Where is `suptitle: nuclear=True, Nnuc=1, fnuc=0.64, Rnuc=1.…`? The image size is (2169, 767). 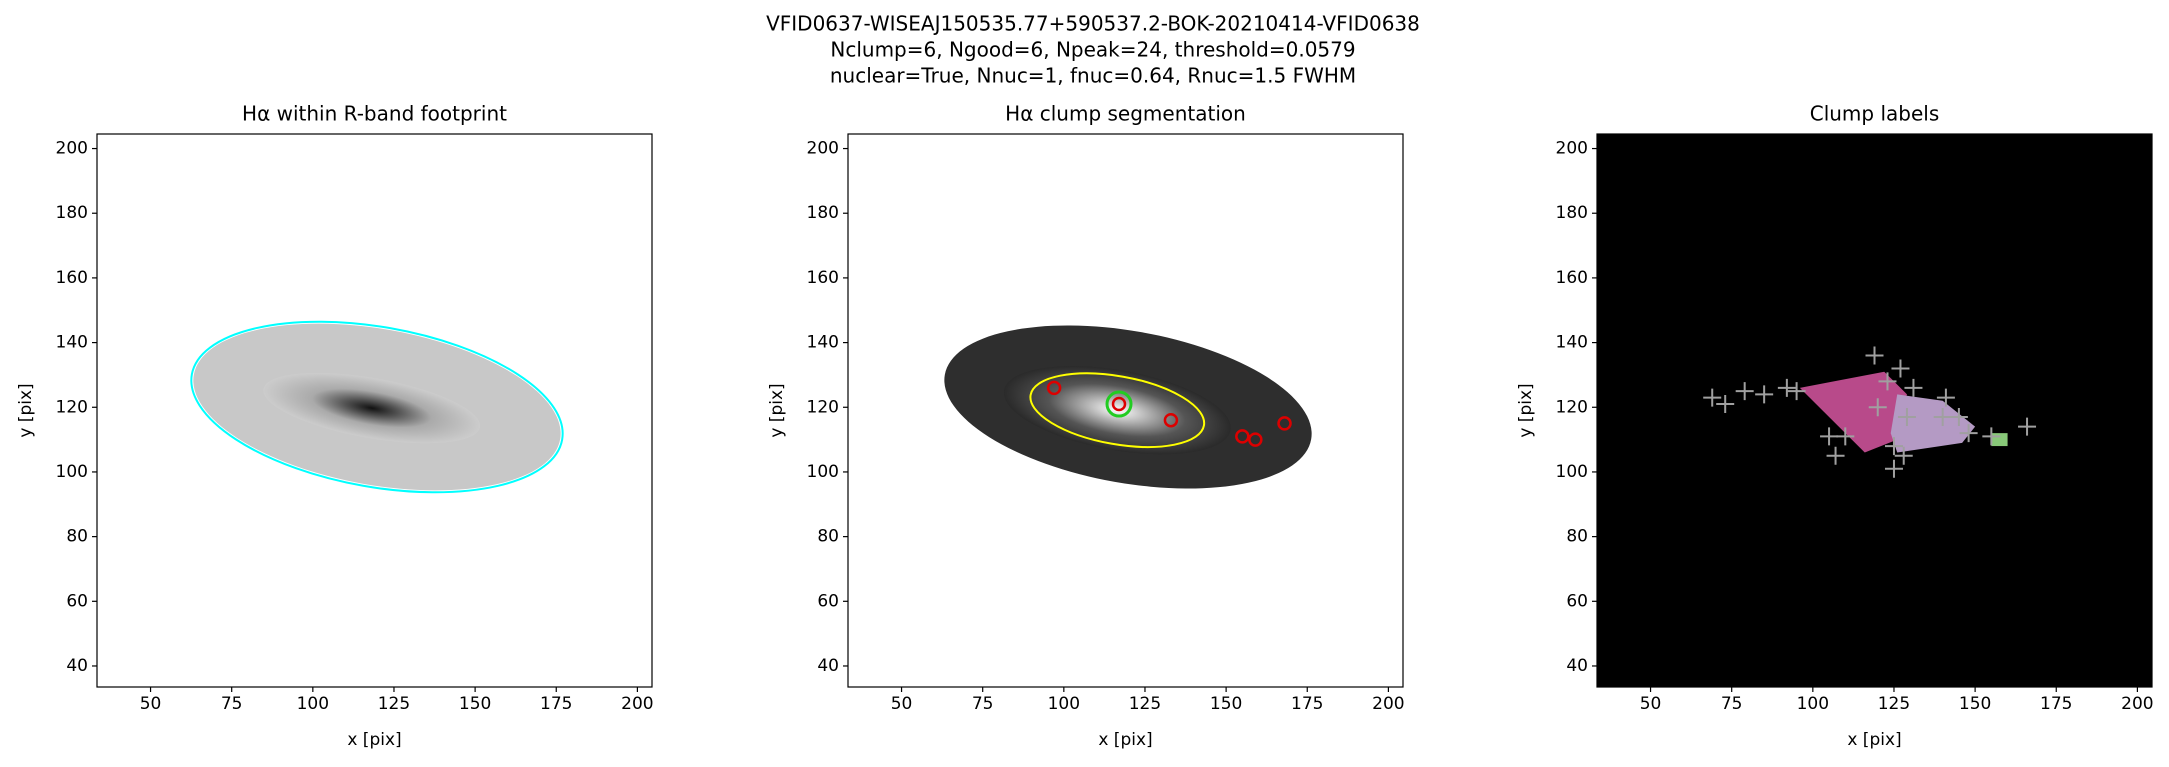 suptitle: nuclear=True, Nnuc=1, fnuc=0.64, Rnuc=1.… is located at coordinates (1093, 76).